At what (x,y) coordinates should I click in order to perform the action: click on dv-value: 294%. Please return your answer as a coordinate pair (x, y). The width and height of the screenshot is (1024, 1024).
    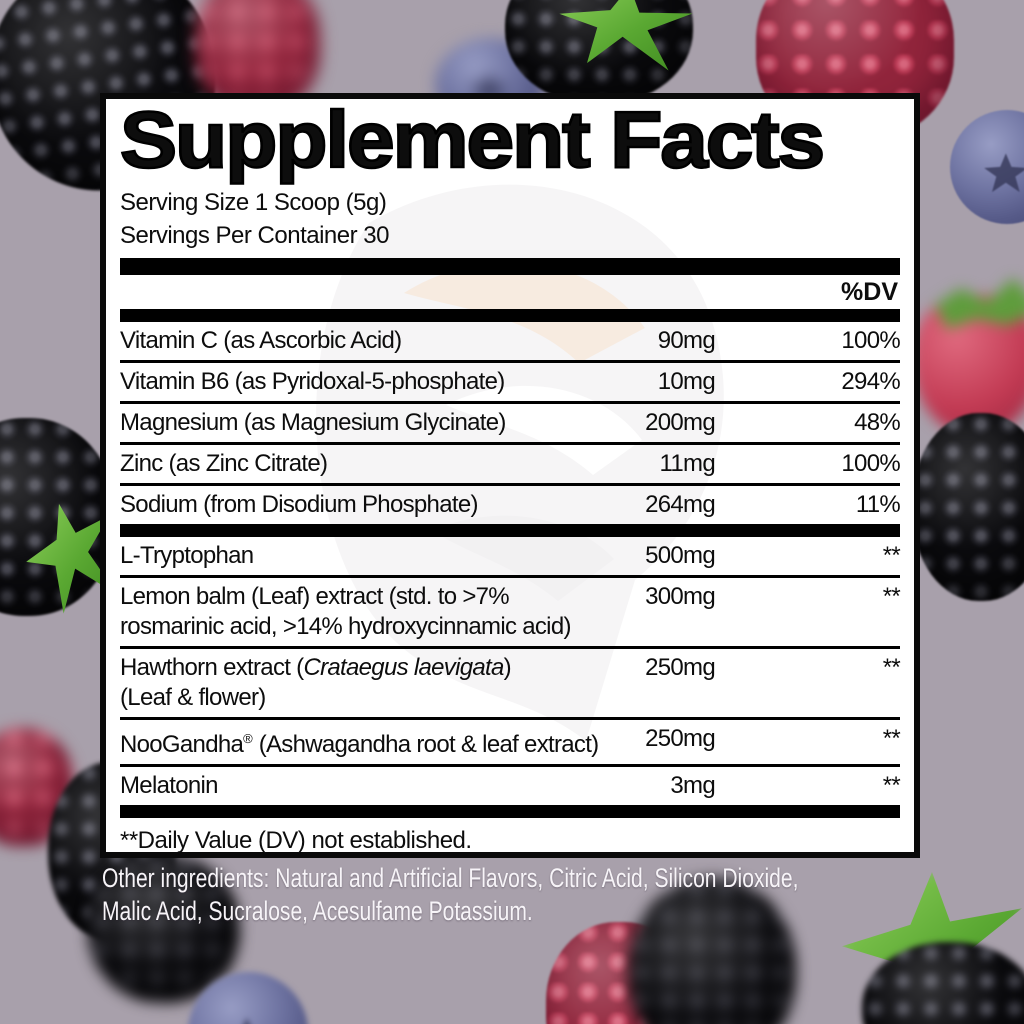
    Looking at the image, I should click on (870, 381).